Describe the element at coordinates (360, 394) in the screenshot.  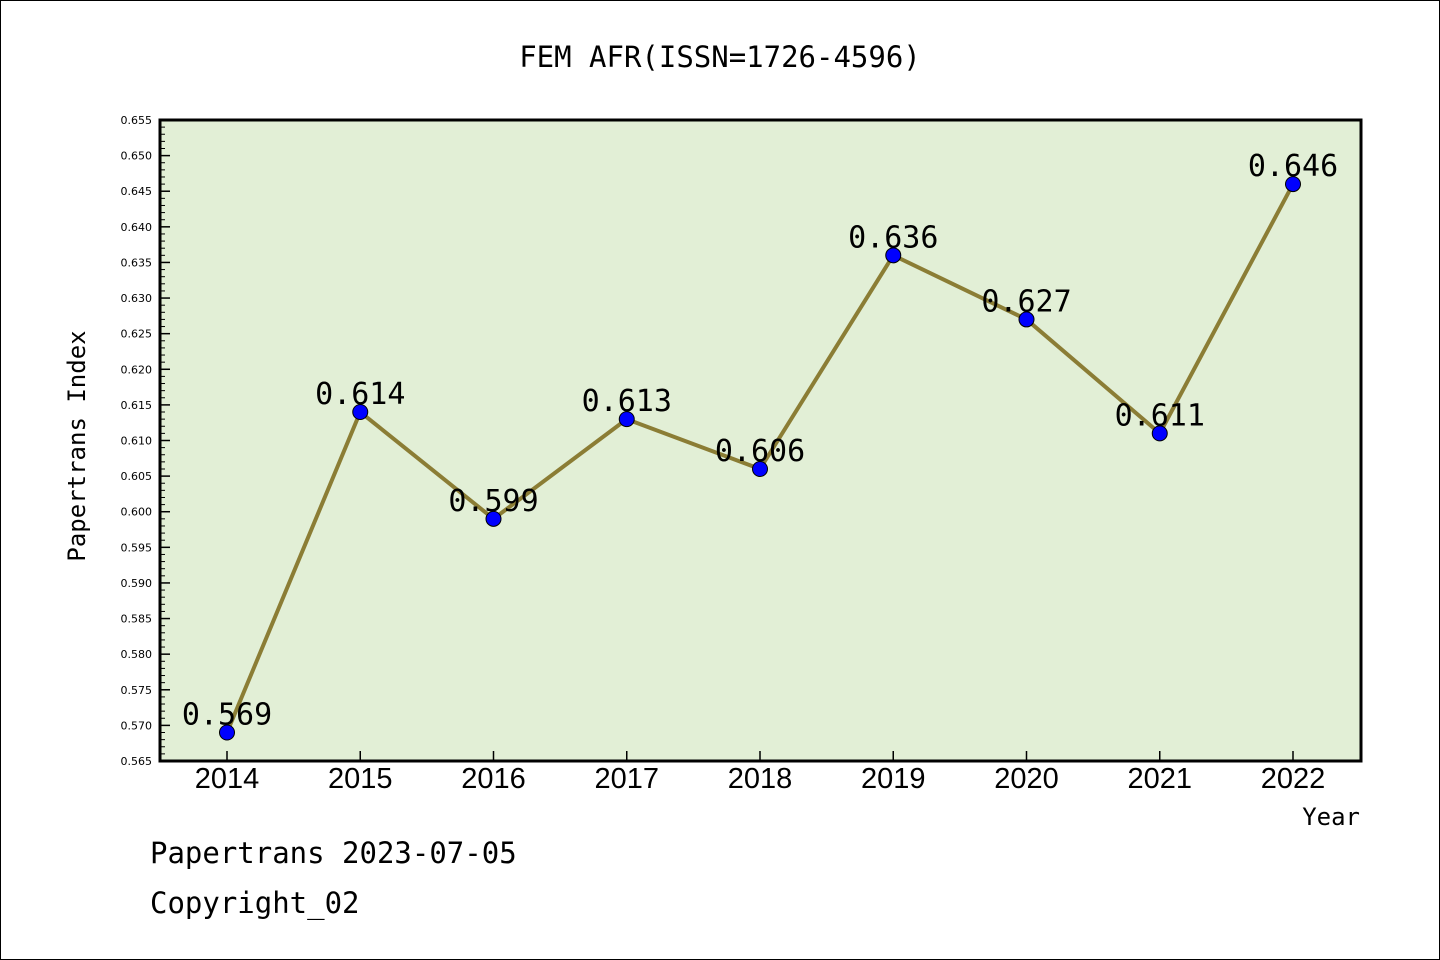
I see `data-label: 0.614` at that location.